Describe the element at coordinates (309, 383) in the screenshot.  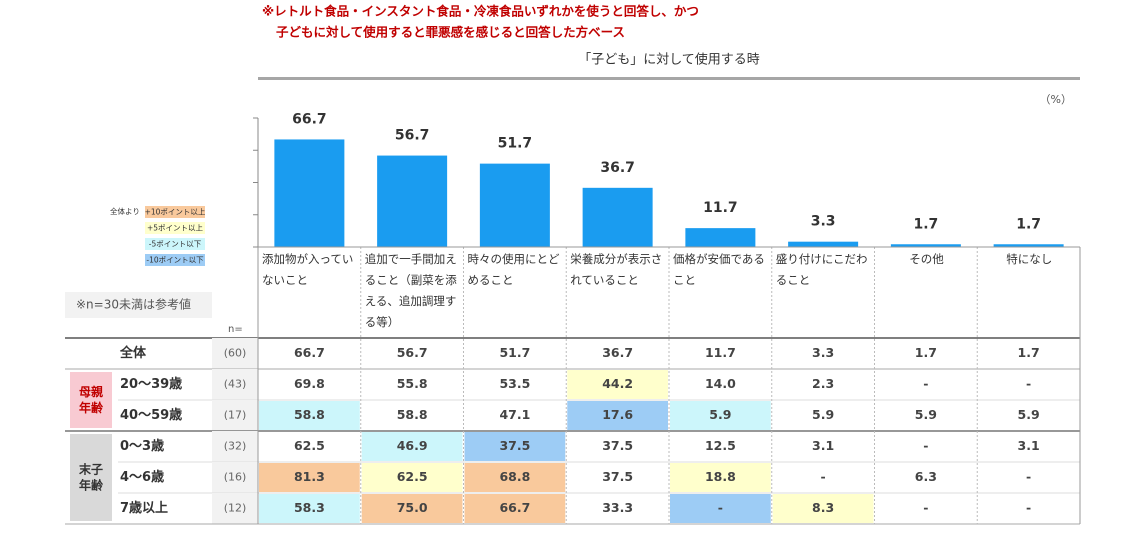
I see `table-cell: 69.8` at that location.